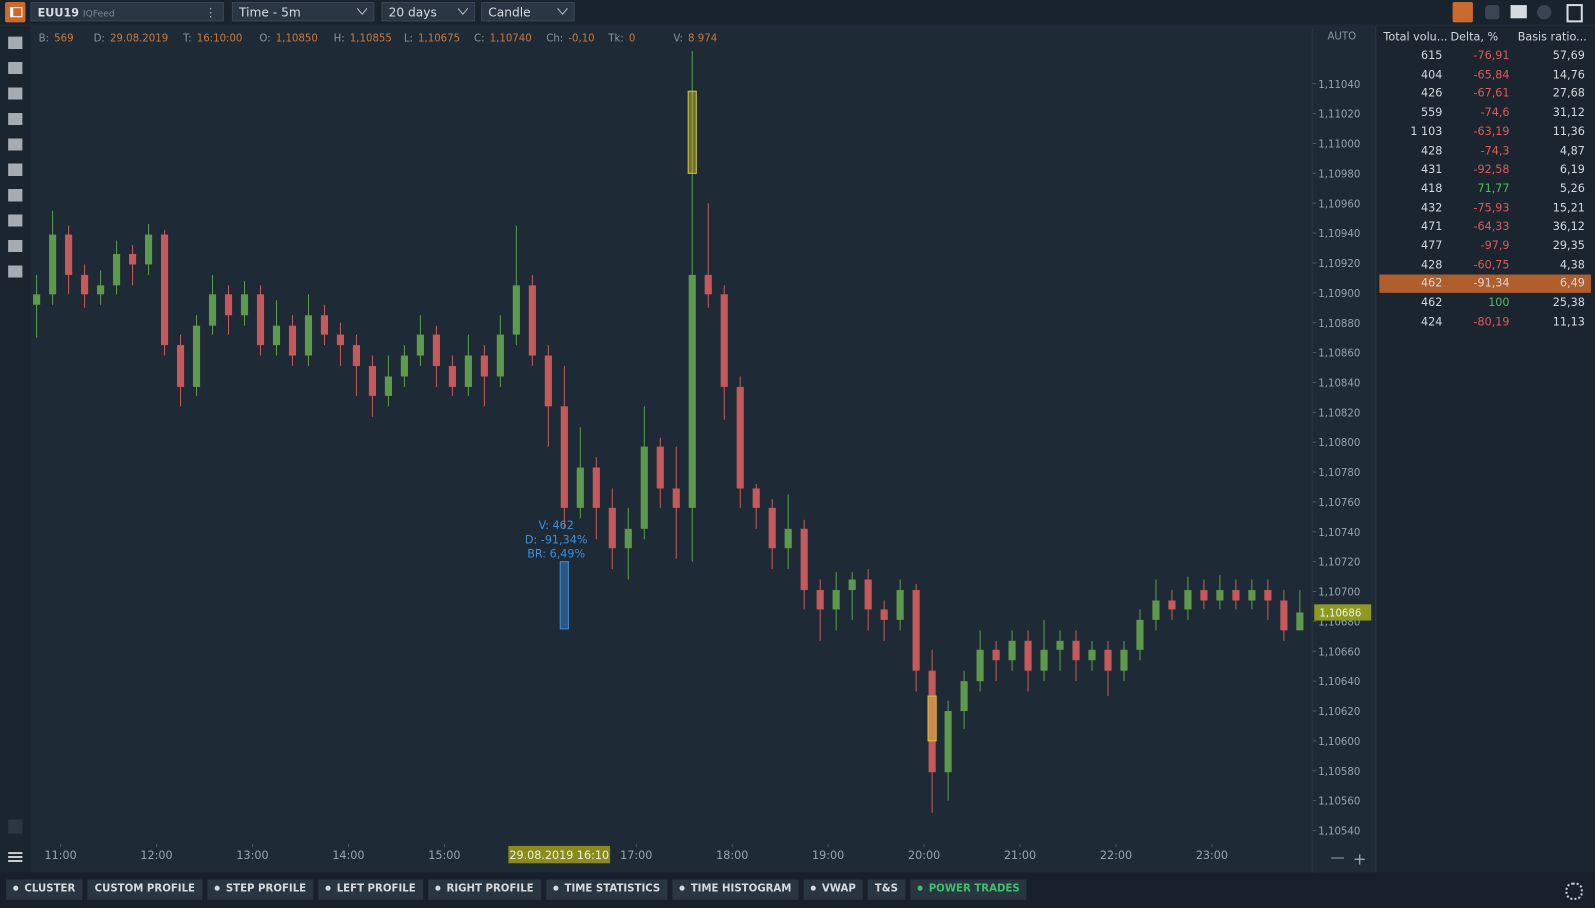  I want to click on style-dropdown: Candle, so click(528, 12).